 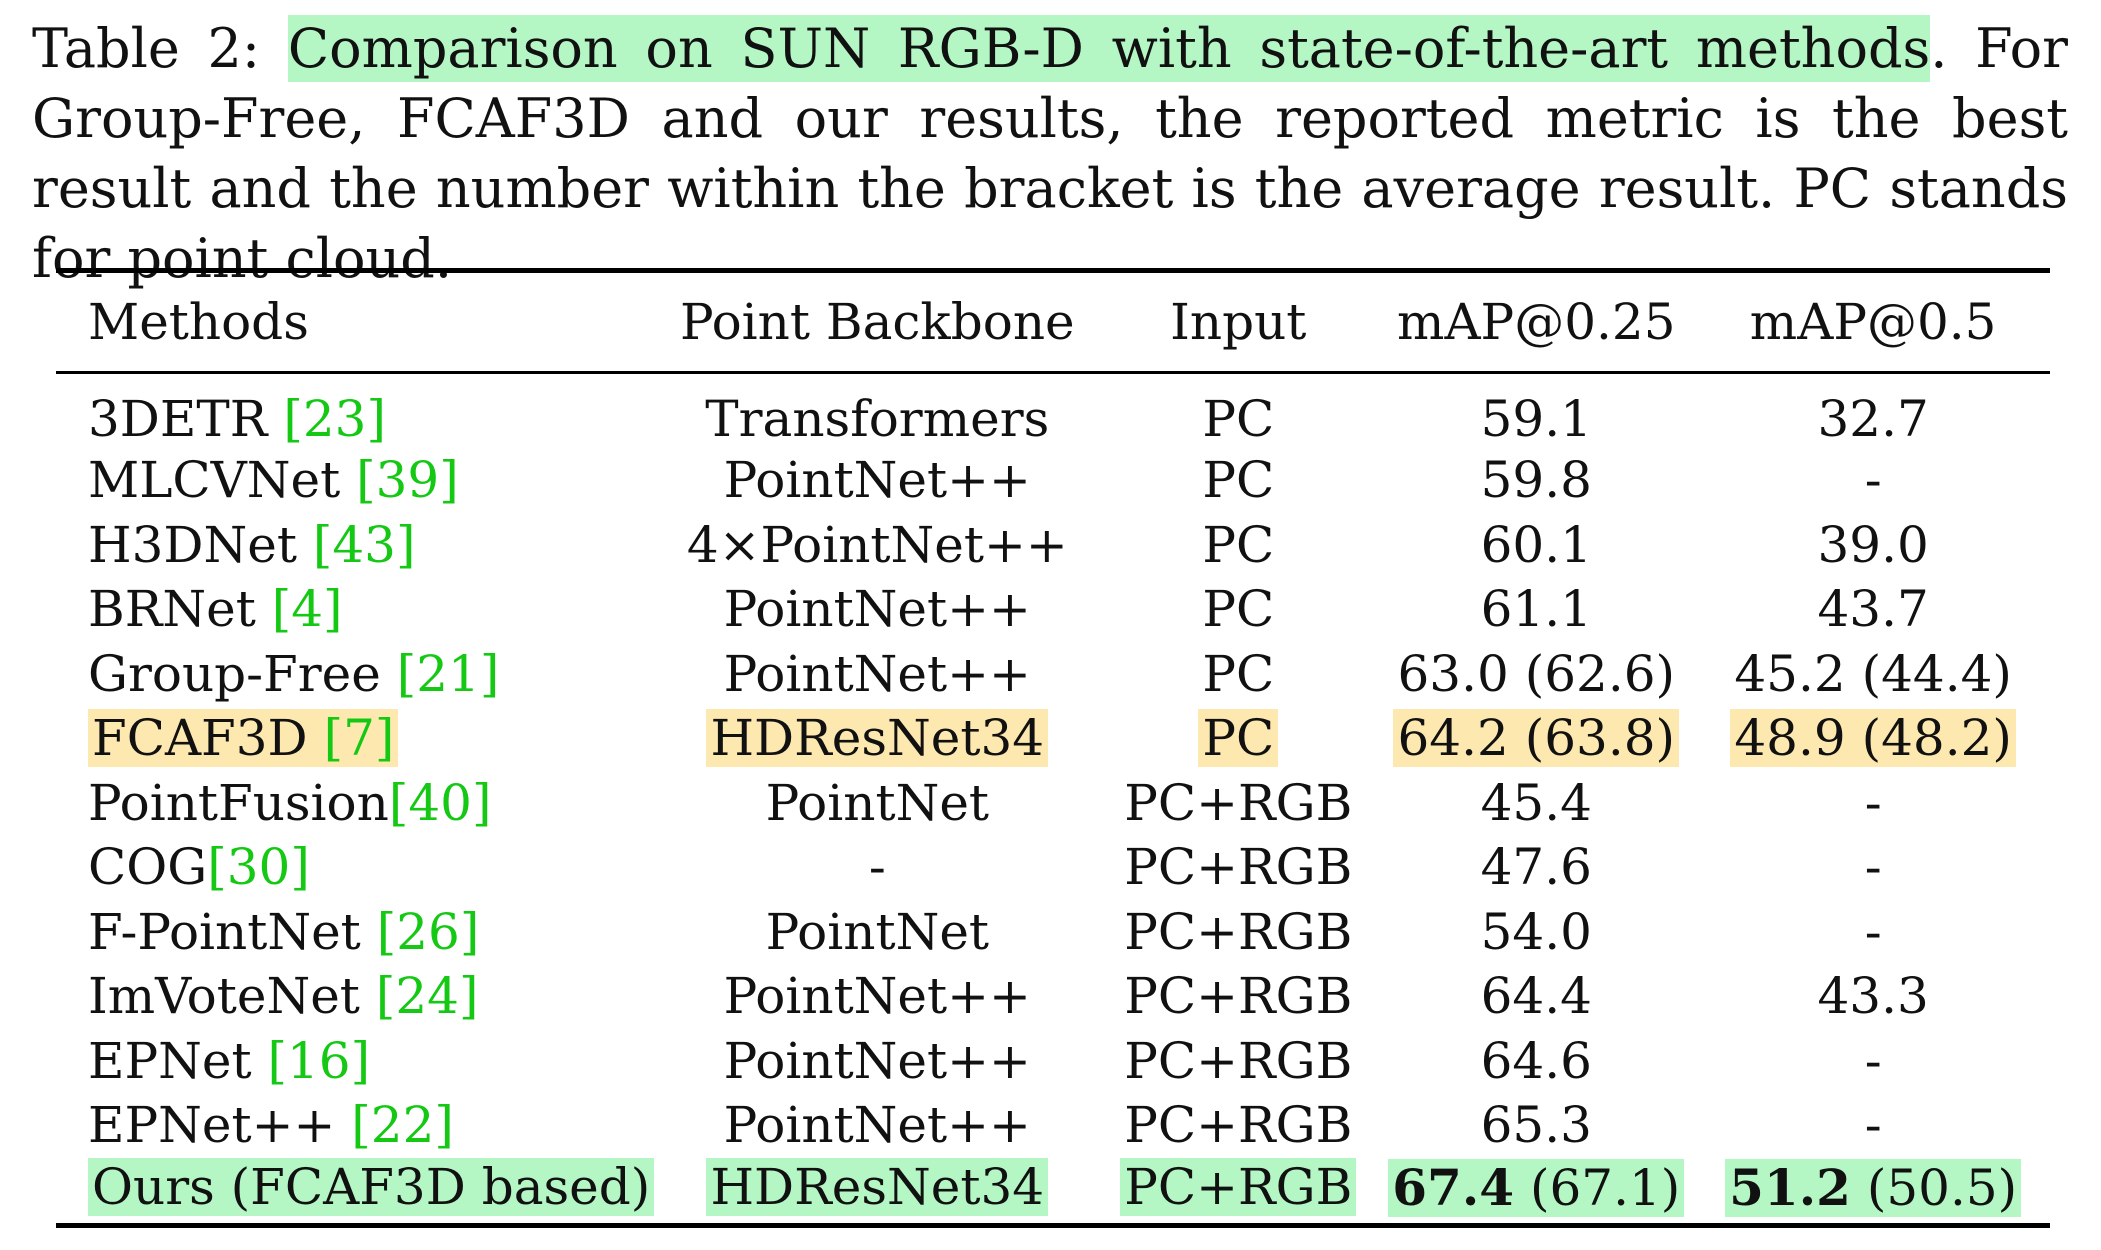 I want to click on method-wrap: ImVoteNet [24], so click(x=283, y=996).